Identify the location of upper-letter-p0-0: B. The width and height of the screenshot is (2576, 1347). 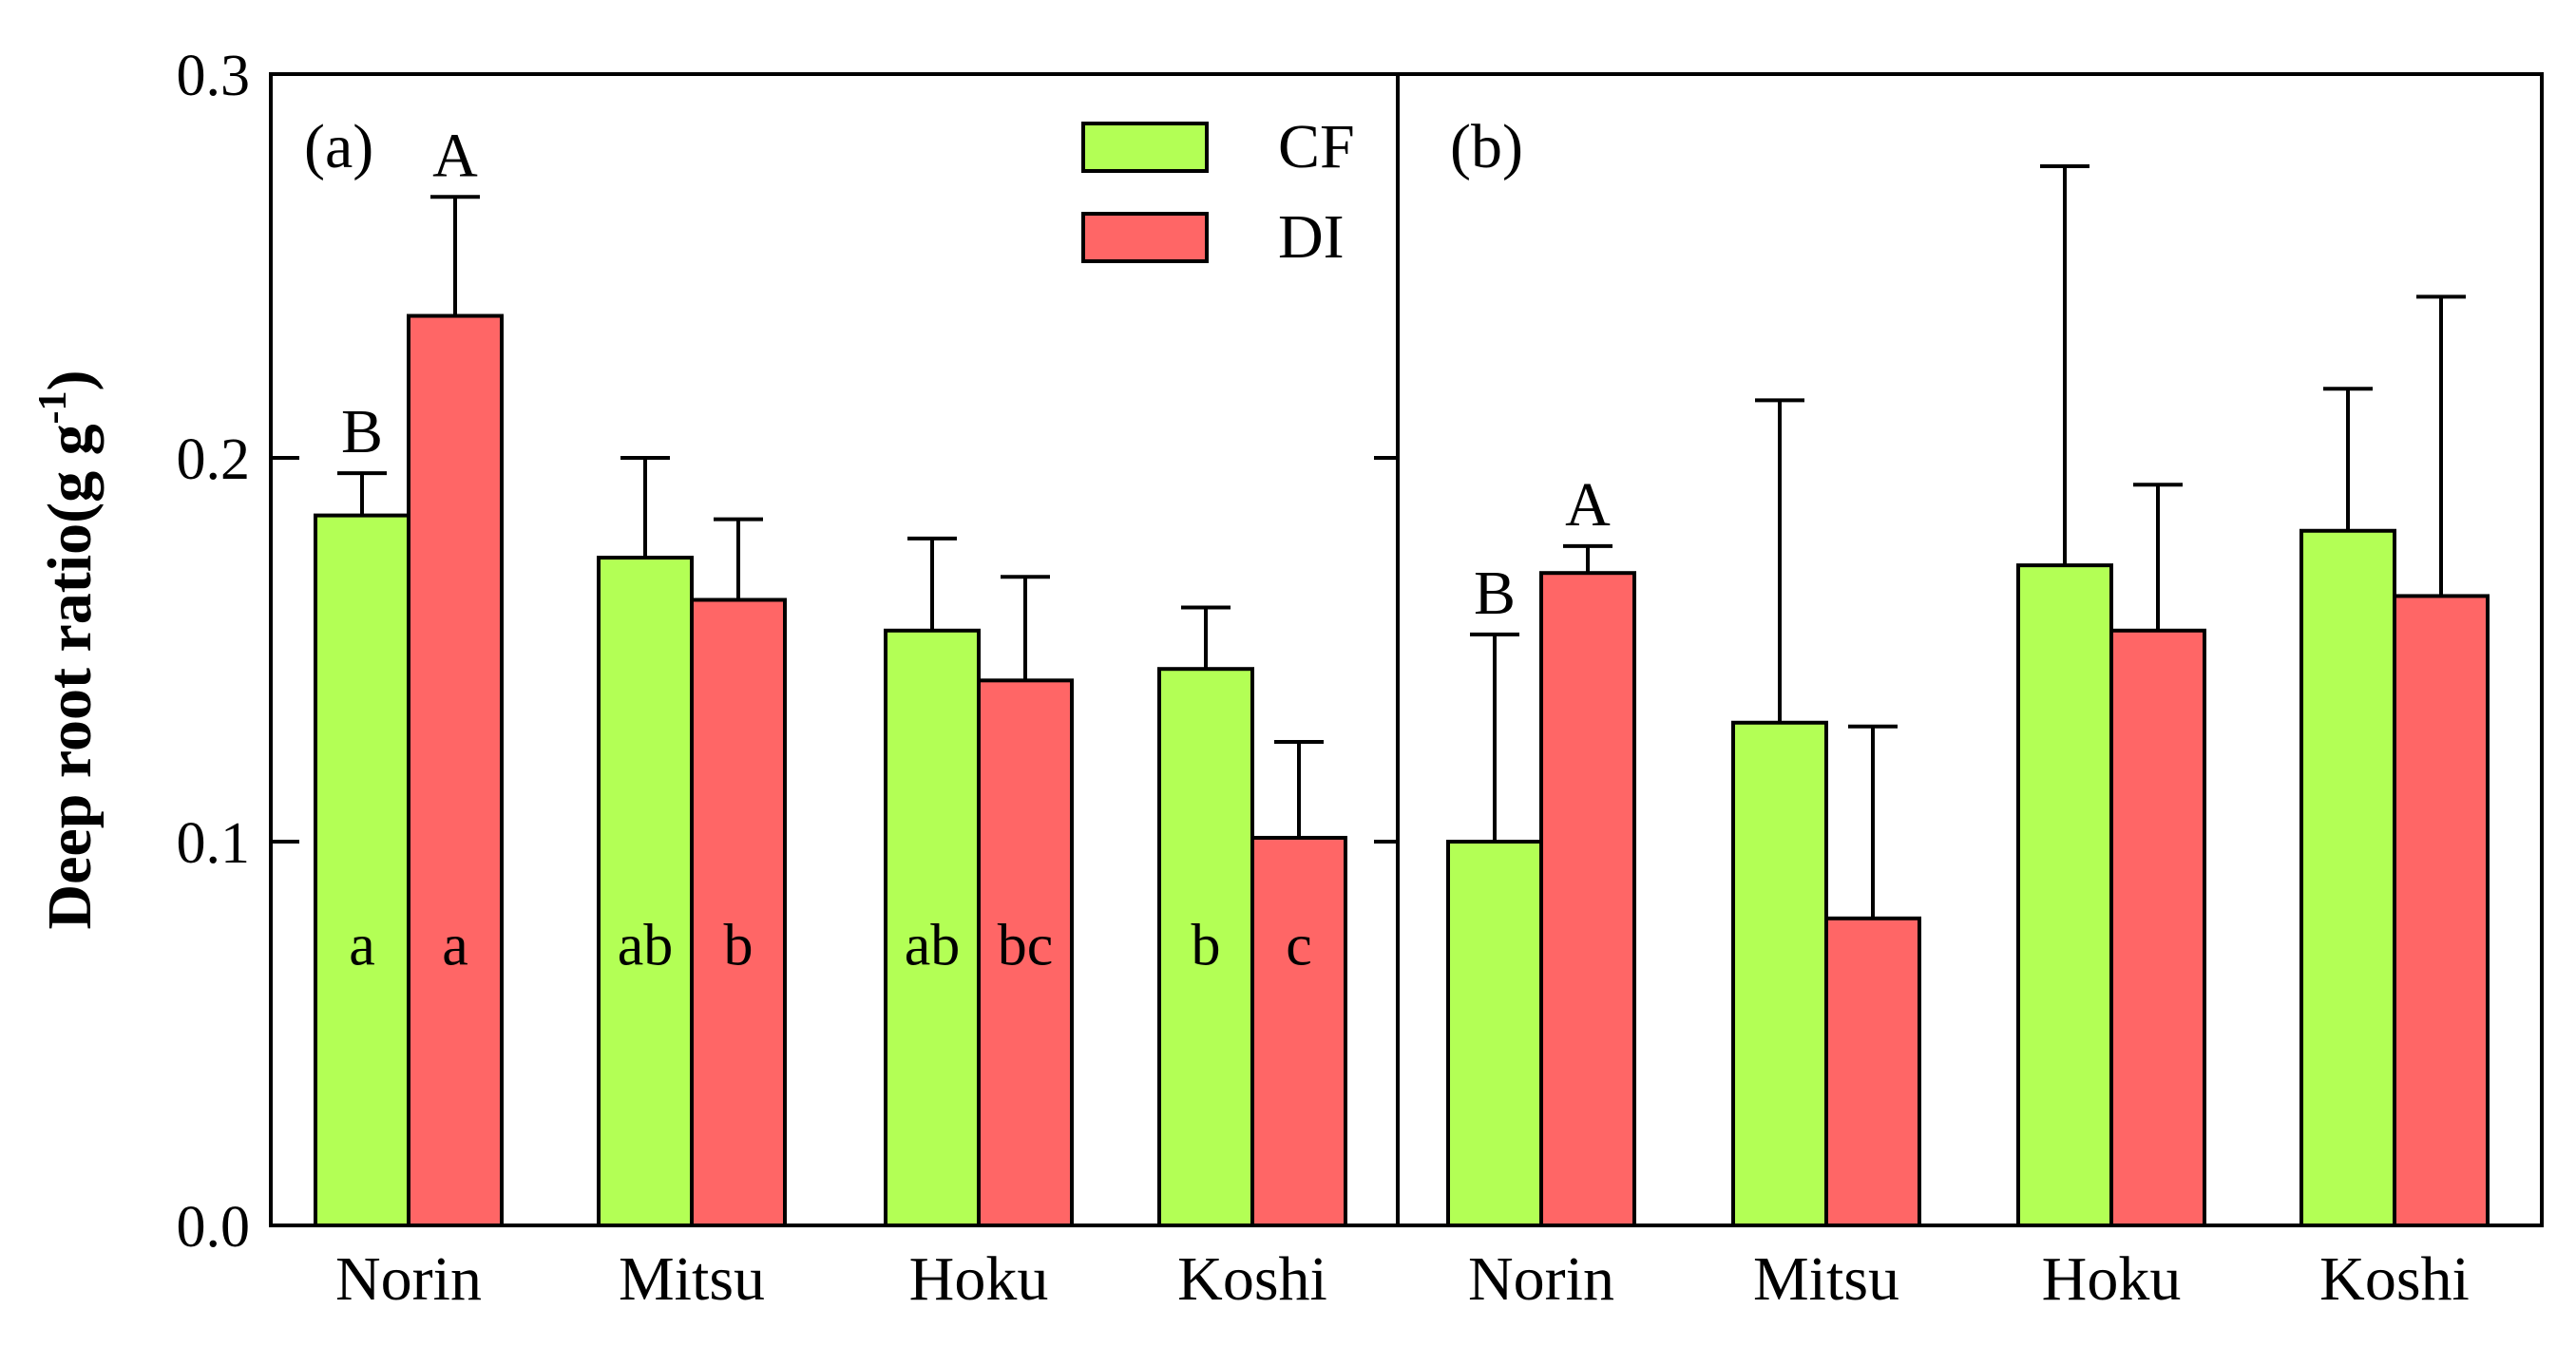
(362, 431).